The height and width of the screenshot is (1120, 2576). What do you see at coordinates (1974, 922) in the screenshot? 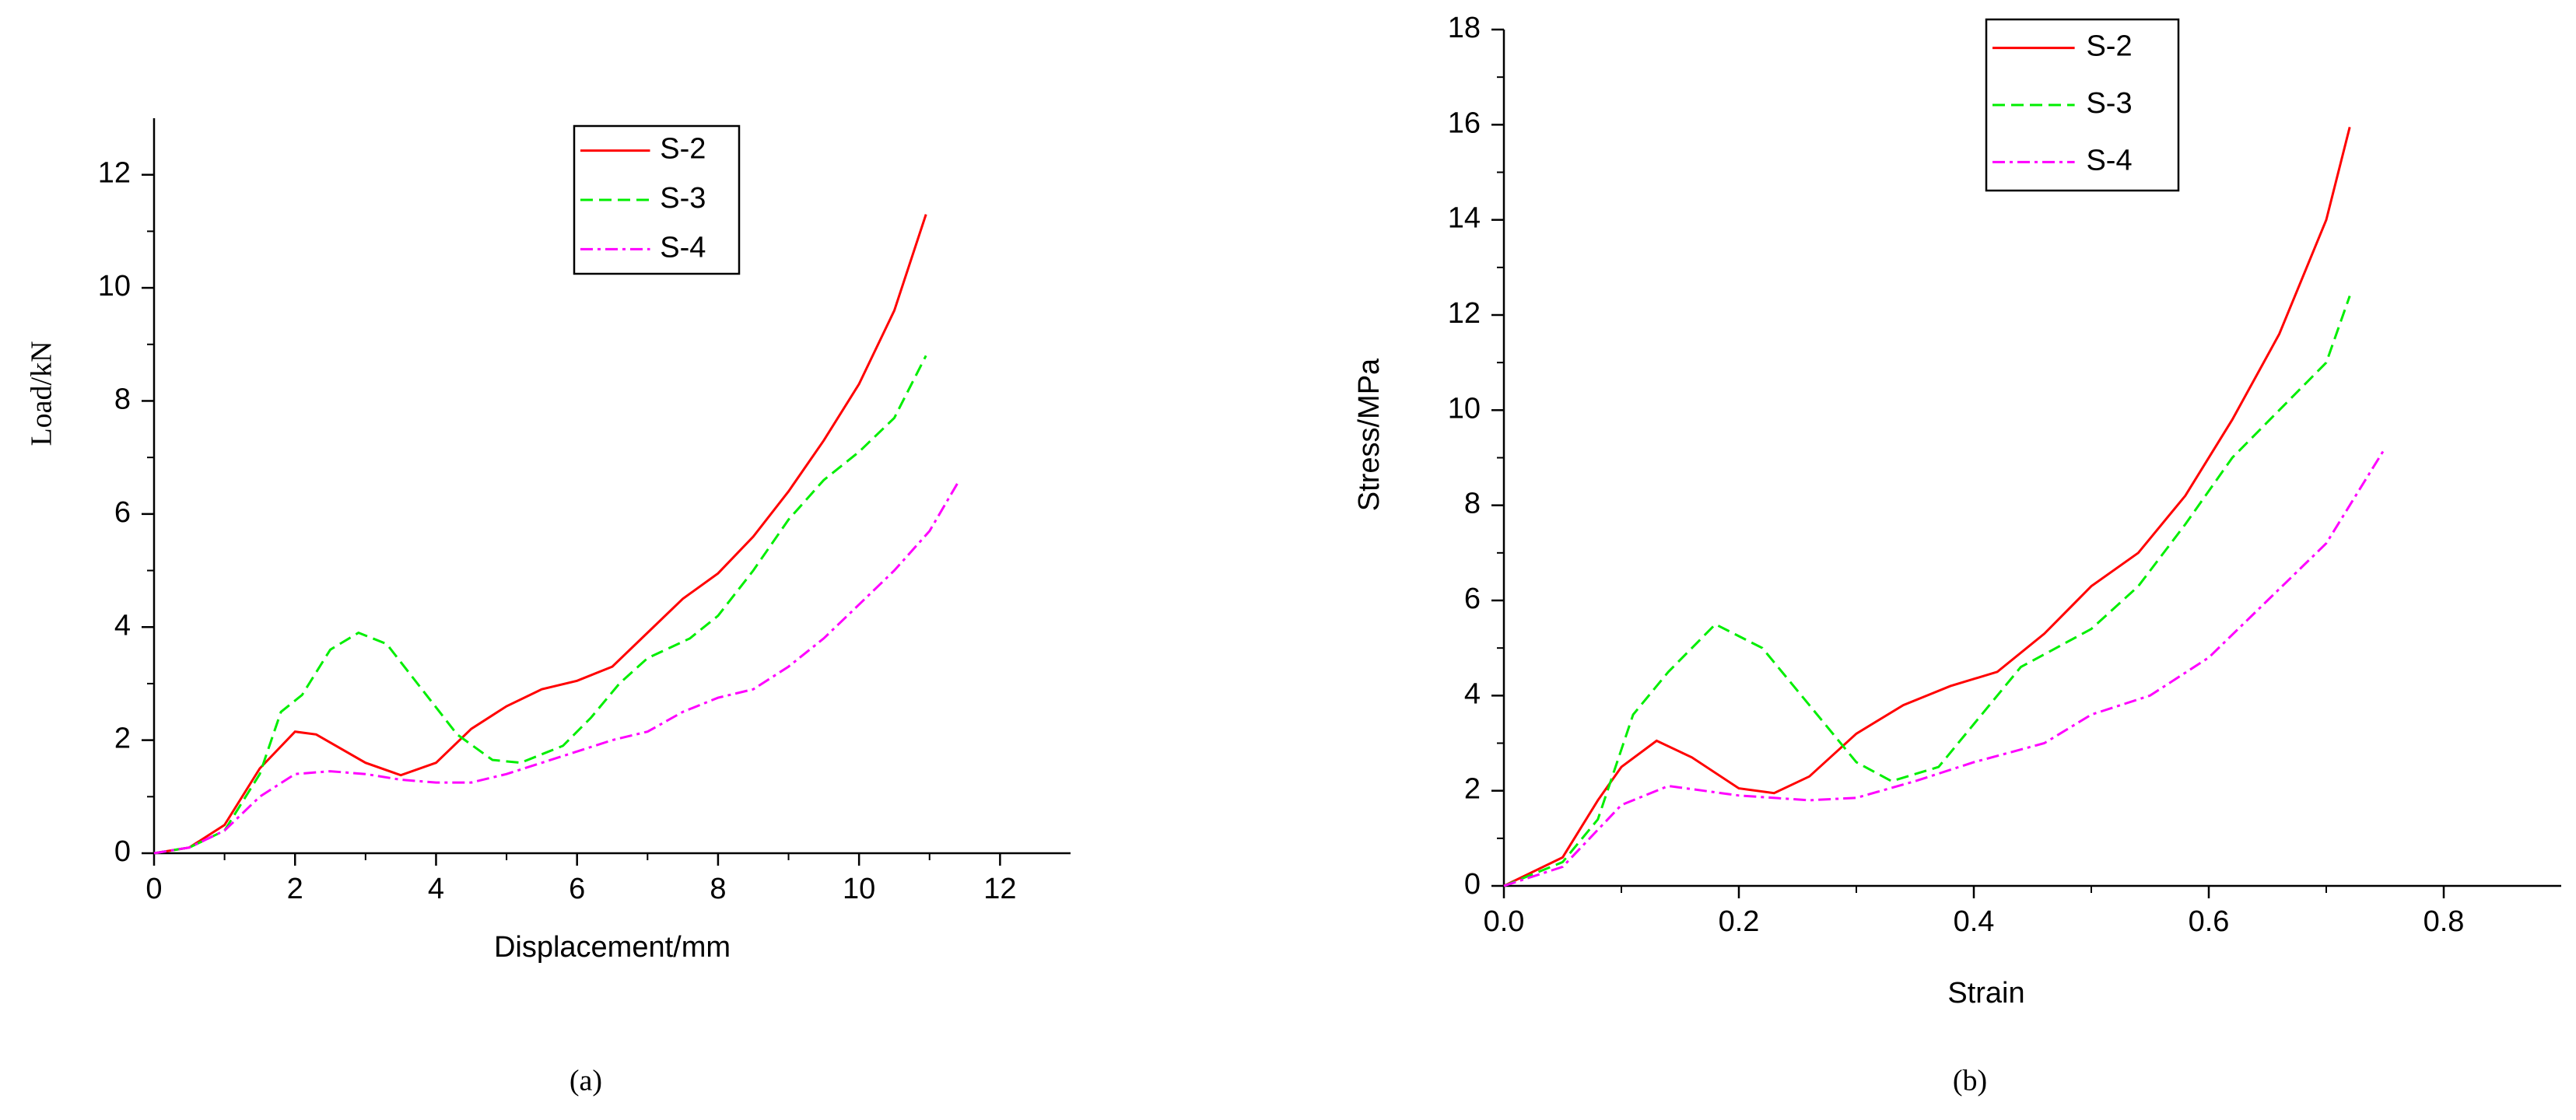
I see `x-tick-label: 0.4` at bounding box center [1974, 922].